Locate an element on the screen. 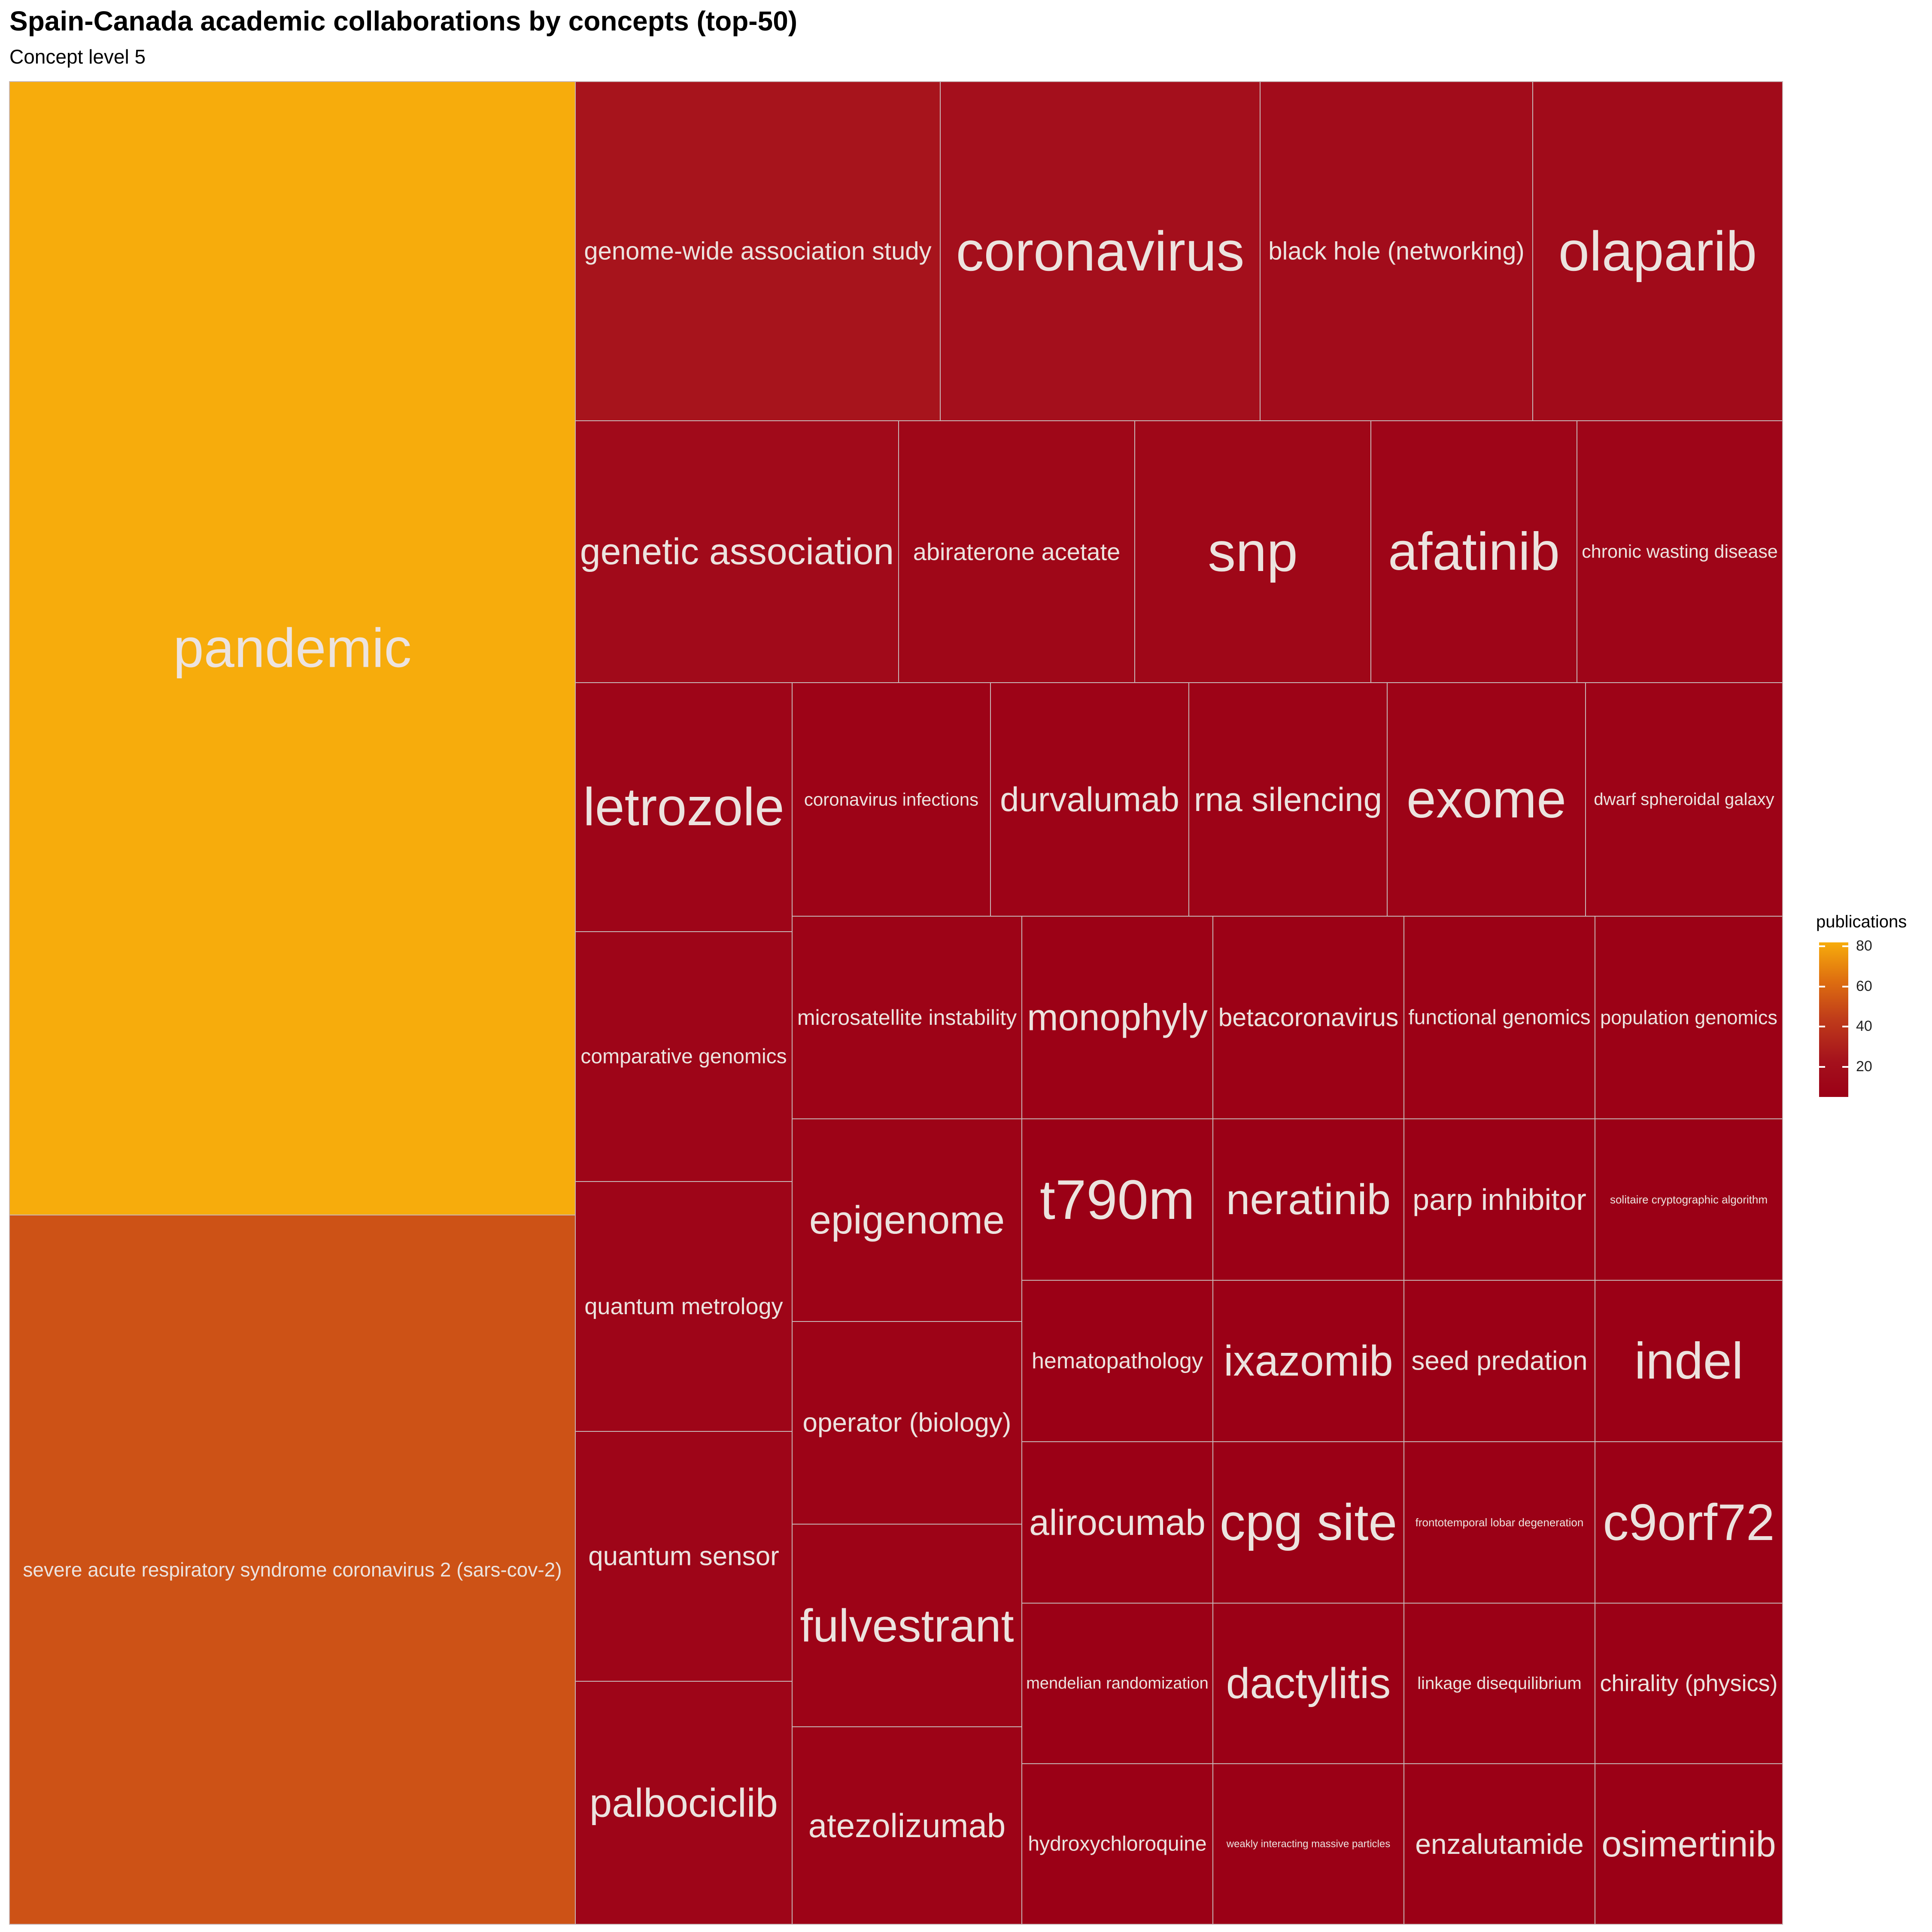  tile-label-population-genomics: population genomics is located at coordinates (1689, 1018).